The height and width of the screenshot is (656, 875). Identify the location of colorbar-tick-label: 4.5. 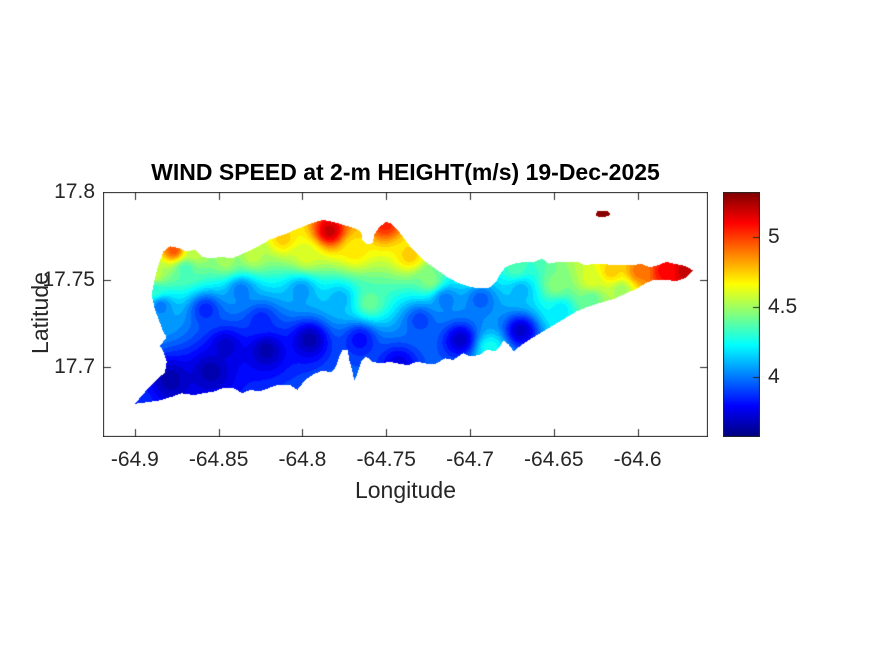
(783, 306).